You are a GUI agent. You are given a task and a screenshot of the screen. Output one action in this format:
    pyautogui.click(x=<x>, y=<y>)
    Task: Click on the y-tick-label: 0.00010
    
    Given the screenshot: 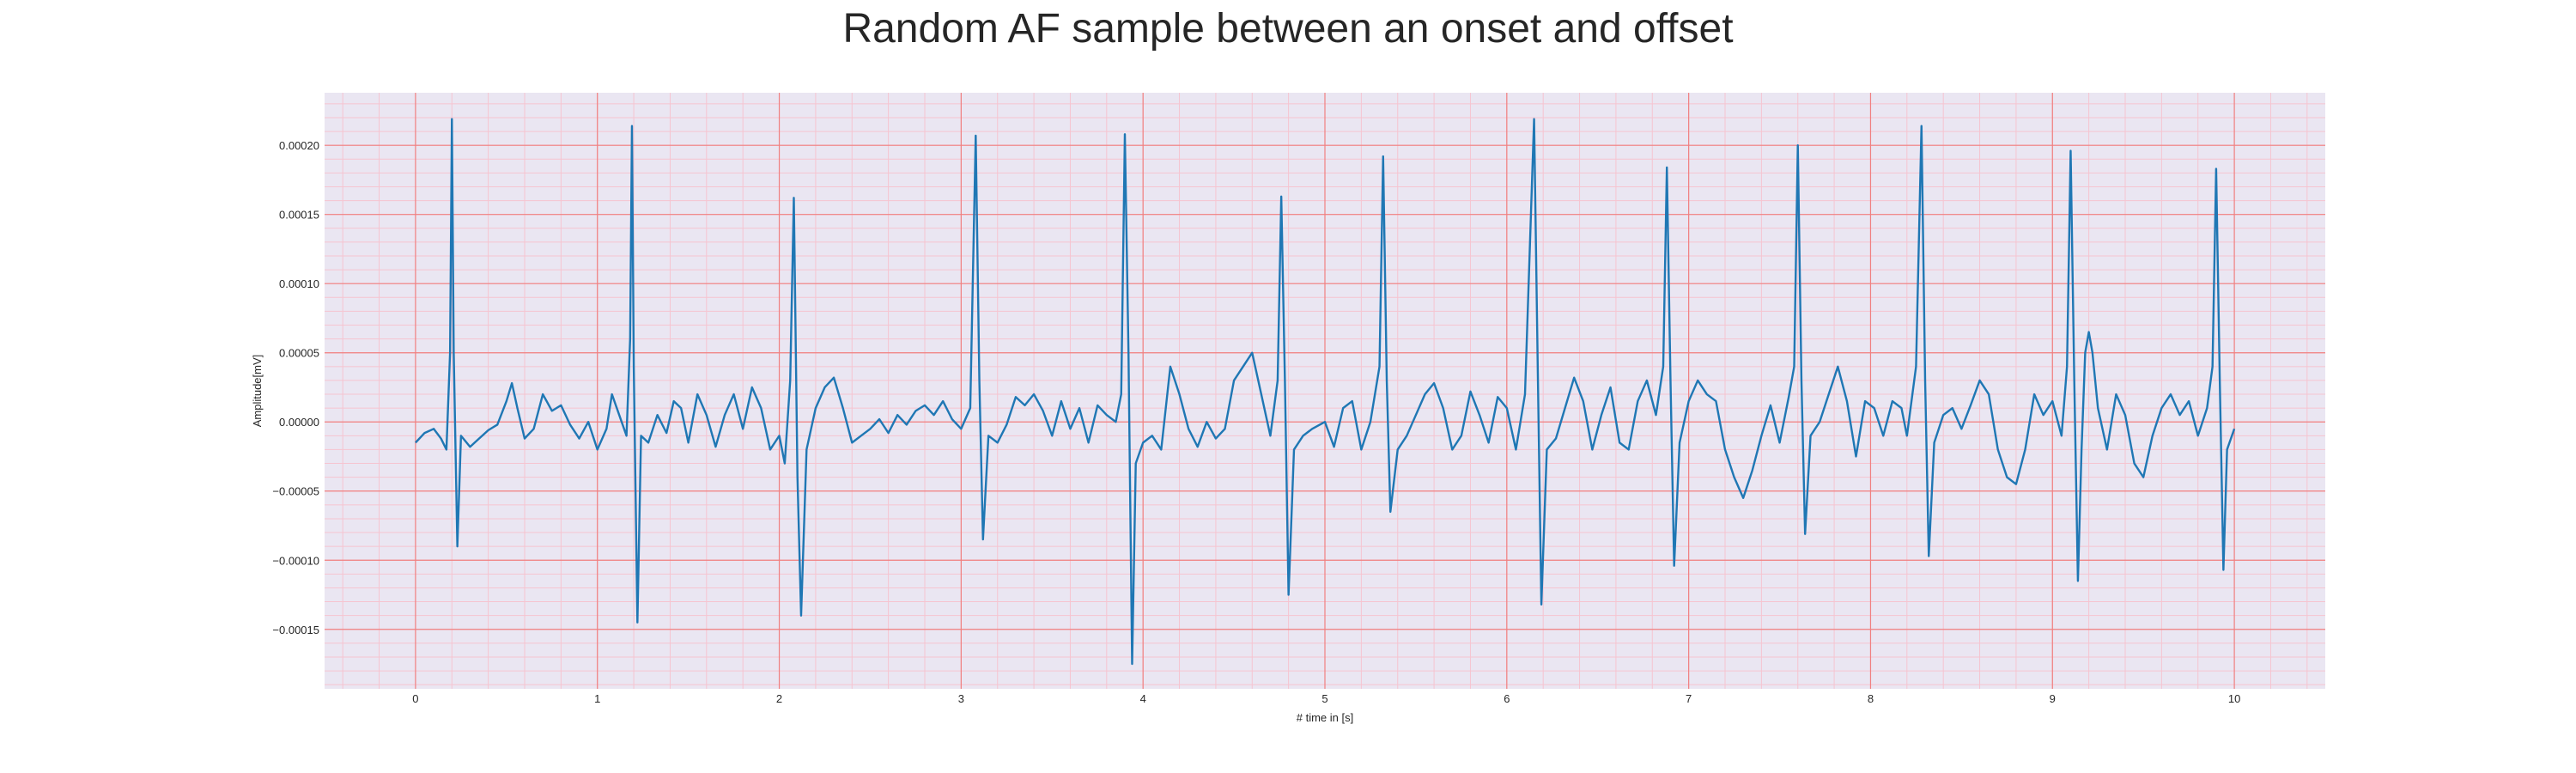 What is the action you would take?
    pyautogui.click(x=299, y=283)
    